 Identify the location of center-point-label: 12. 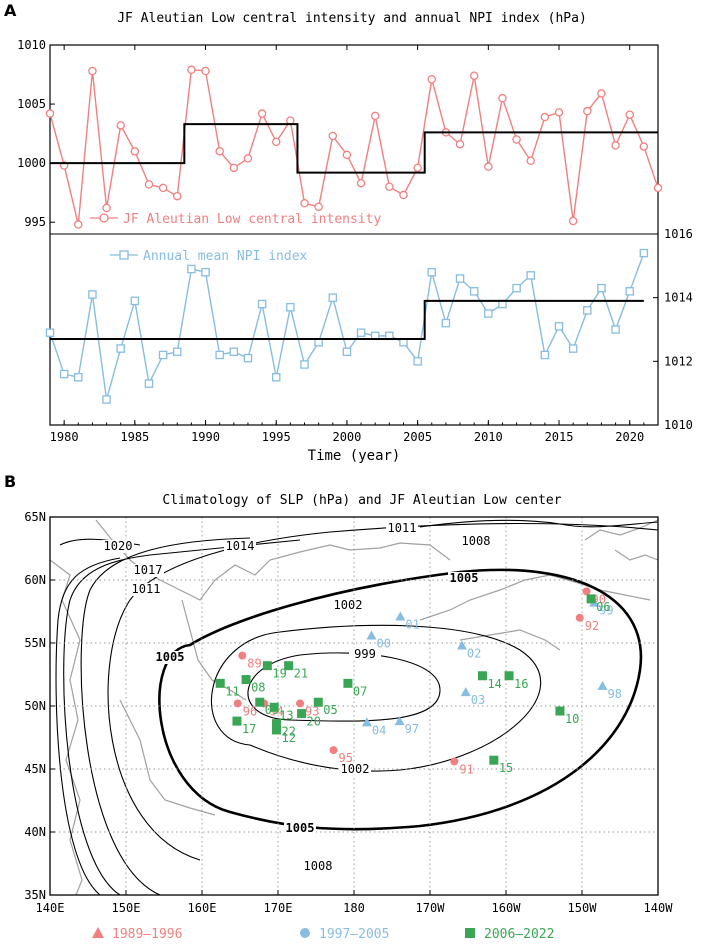
(288, 738).